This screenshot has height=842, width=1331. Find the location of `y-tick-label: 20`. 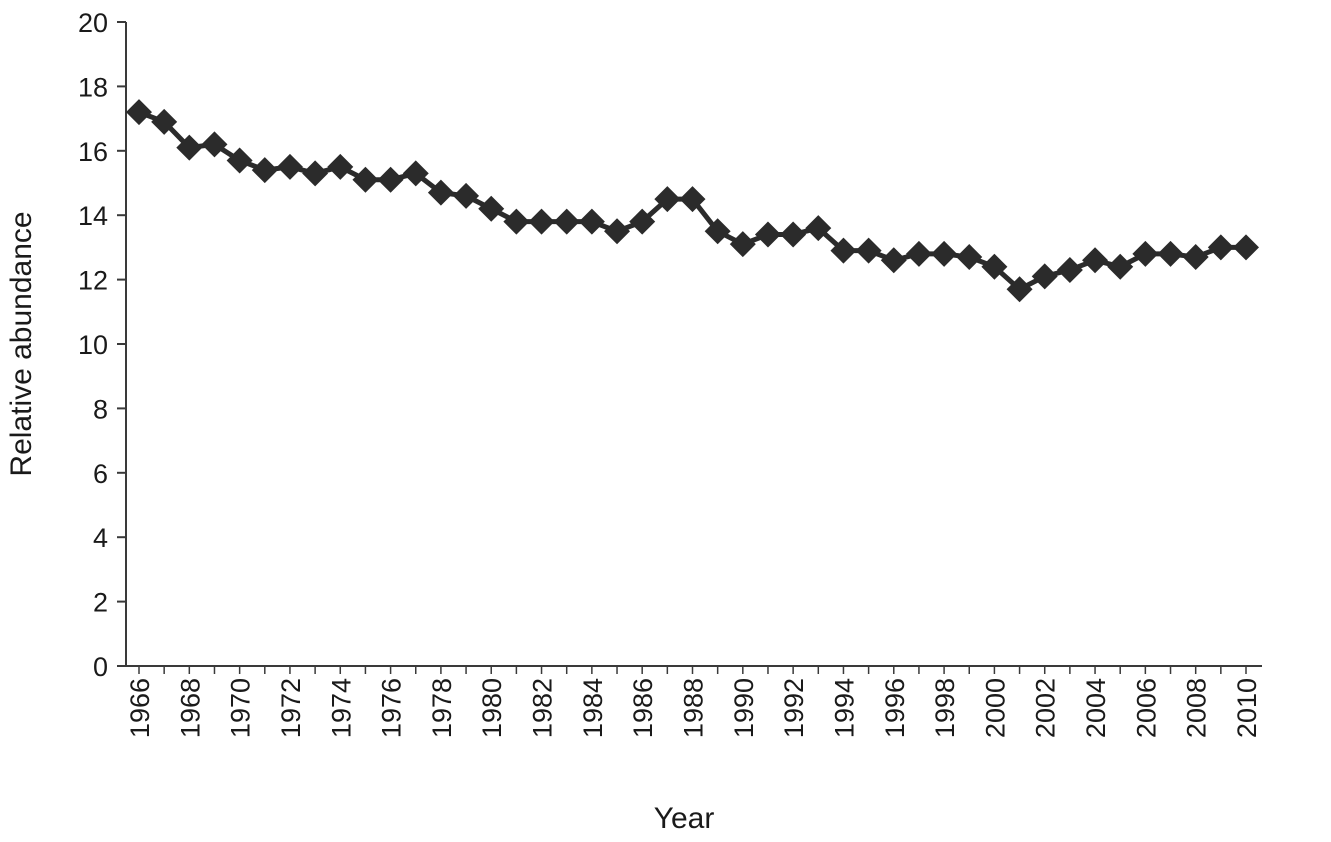

y-tick-label: 20 is located at coordinates (93, 23).